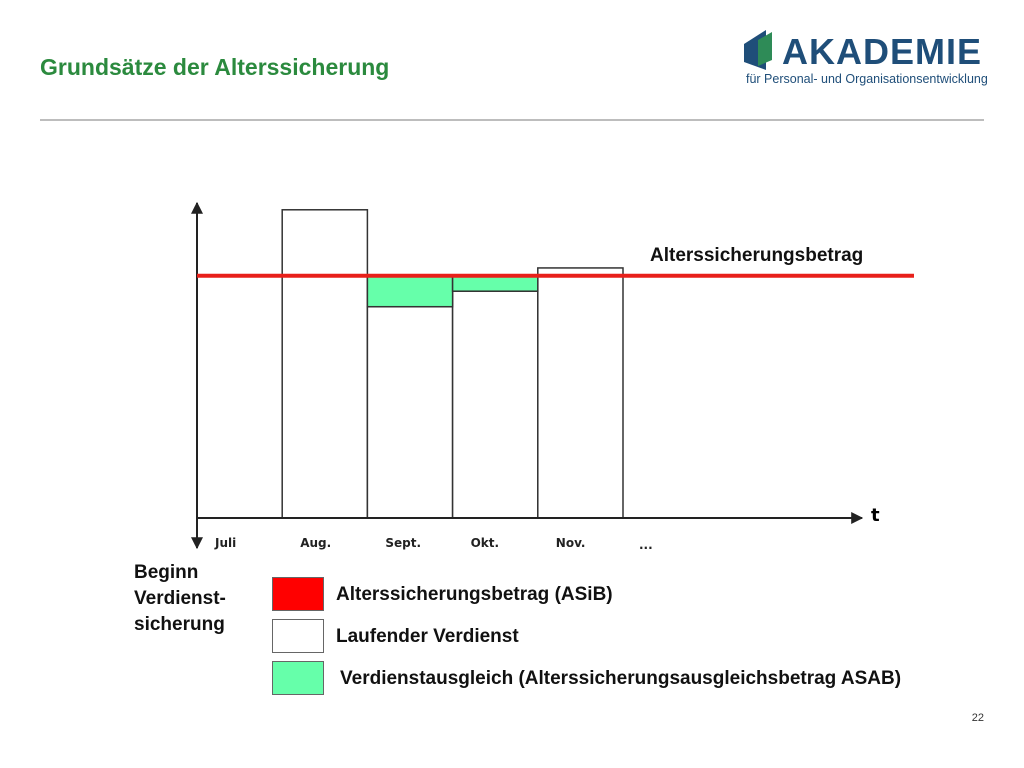 This screenshot has height=768, width=1024. I want to click on bar-nov, so click(580, 393).